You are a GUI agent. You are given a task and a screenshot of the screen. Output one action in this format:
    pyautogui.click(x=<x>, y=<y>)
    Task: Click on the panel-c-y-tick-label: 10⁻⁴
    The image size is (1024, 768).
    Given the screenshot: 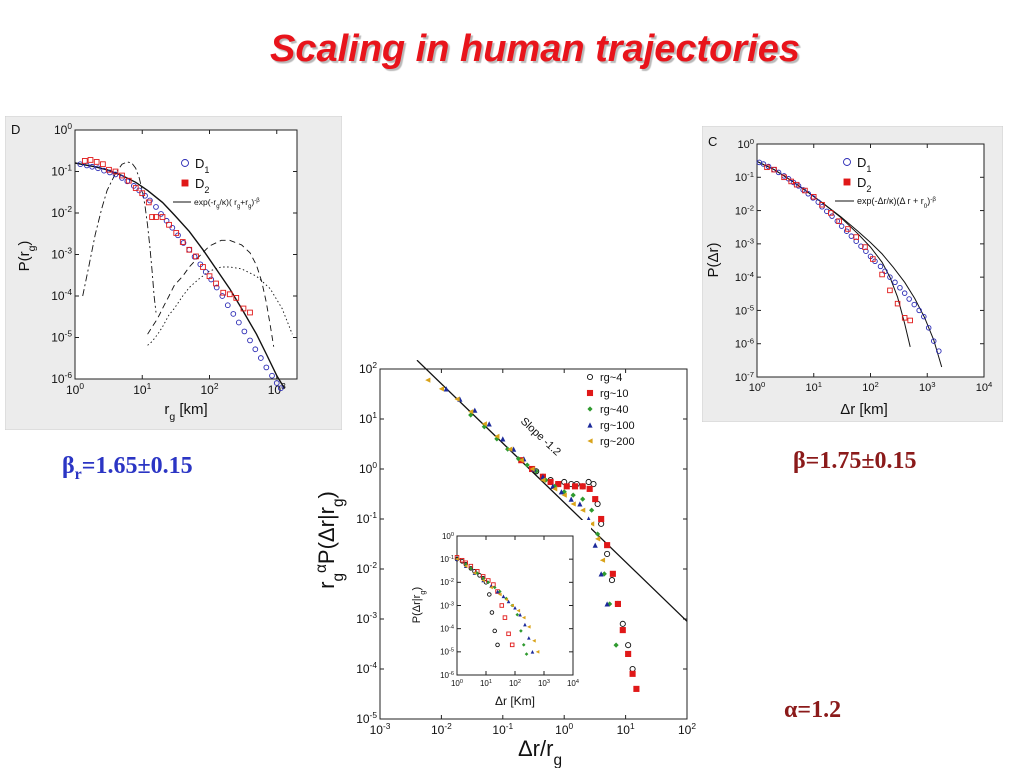 What is the action you would take?
    pyautogui.click(x=745, y=276)
    